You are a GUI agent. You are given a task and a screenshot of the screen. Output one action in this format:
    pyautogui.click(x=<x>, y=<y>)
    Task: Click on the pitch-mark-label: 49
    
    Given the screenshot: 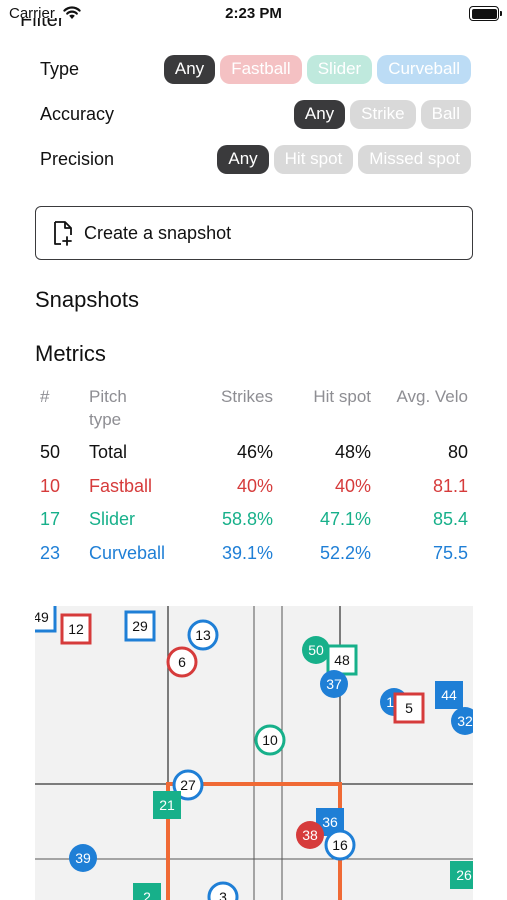 What is the action you would take?
    pyautogui.click(x=42, y=617)
    